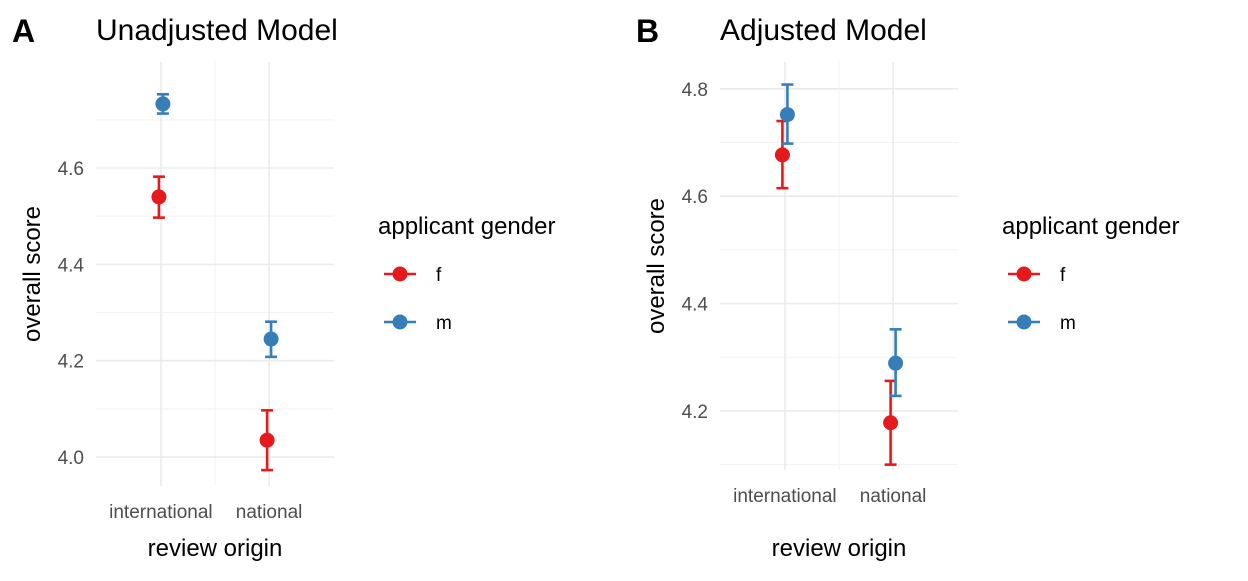 This screenshot has height=581, width=1248. What do you see at coordinates (217, 30) in the screenshot?
I see `panel-title: Unadjusted Model` at bounding box center [217, 30].